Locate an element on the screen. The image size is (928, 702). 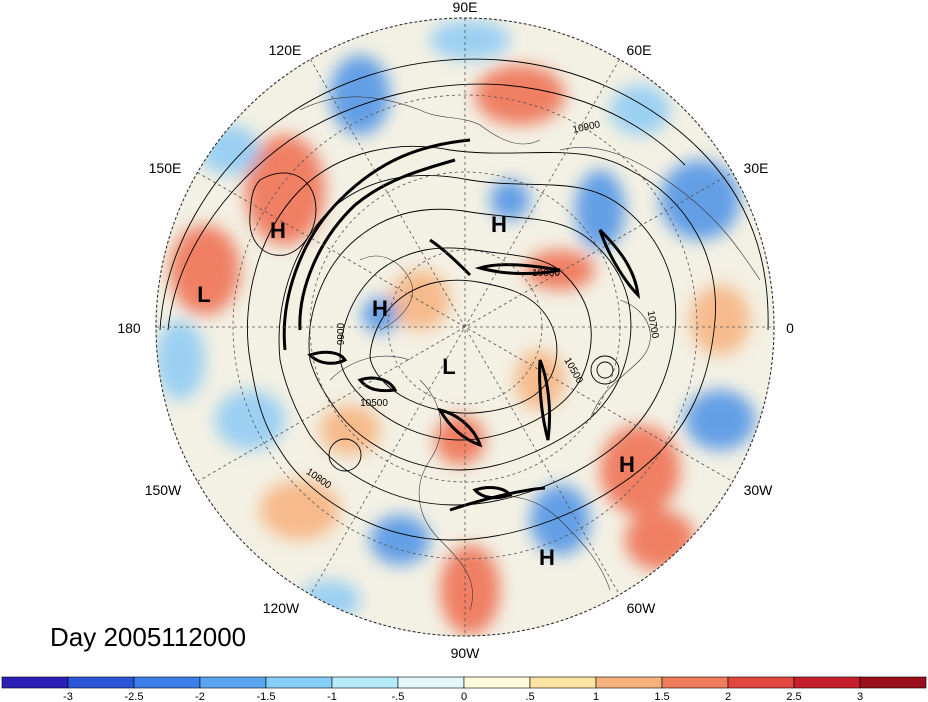
colorbar-tick-label: 3 is located at coordinates (860, 696).